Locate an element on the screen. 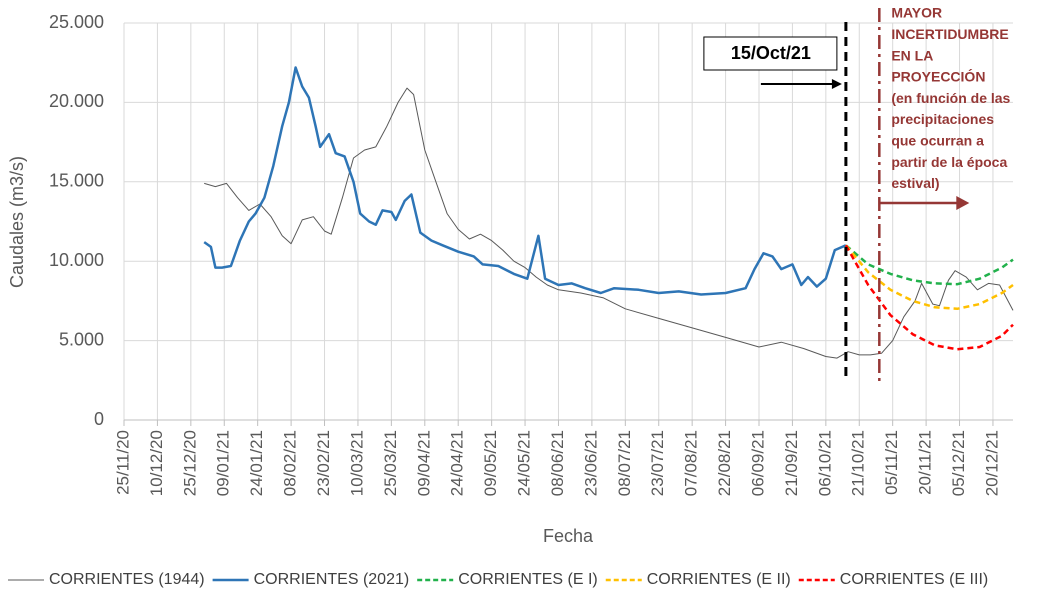  x-tick-label: 10/03/21 is located at coordinates (356, 463).